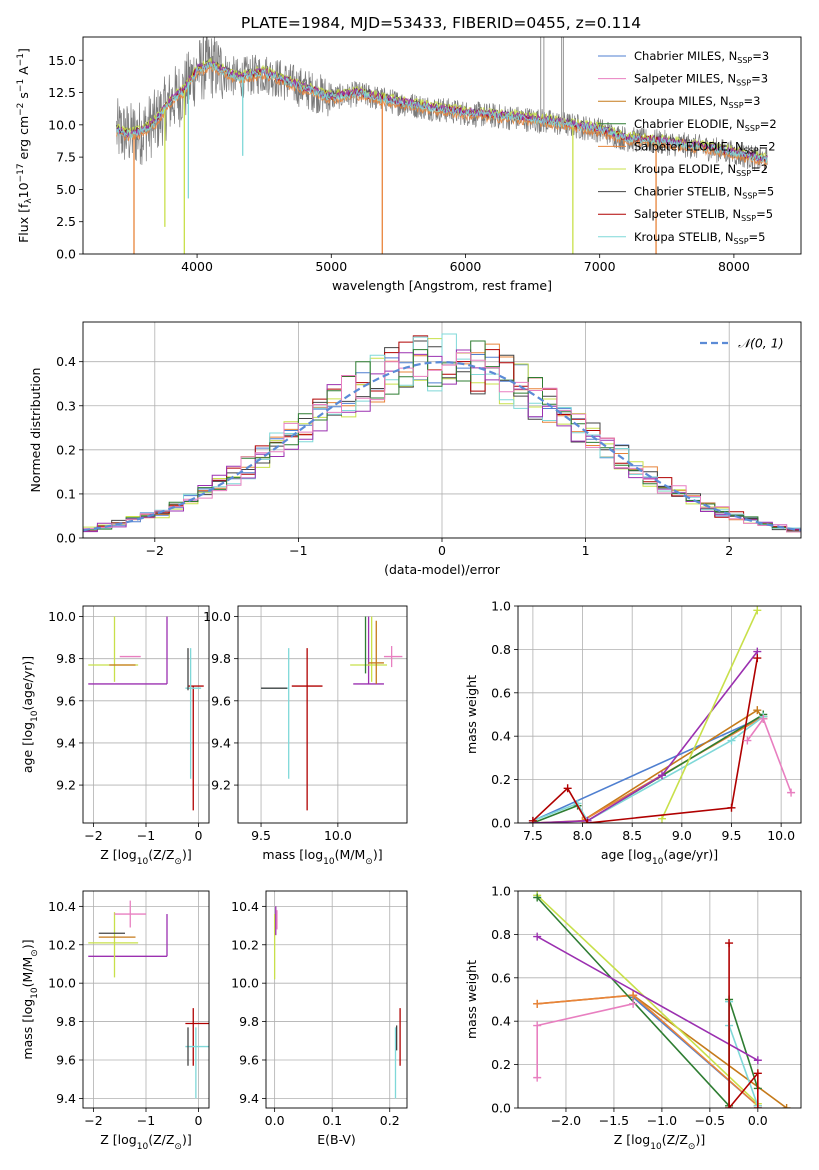 The width and height of the screenshot is (819, 1170). I want to click on legend-entry: Salpeter MILES, NSSP=3, so click(701, 80).